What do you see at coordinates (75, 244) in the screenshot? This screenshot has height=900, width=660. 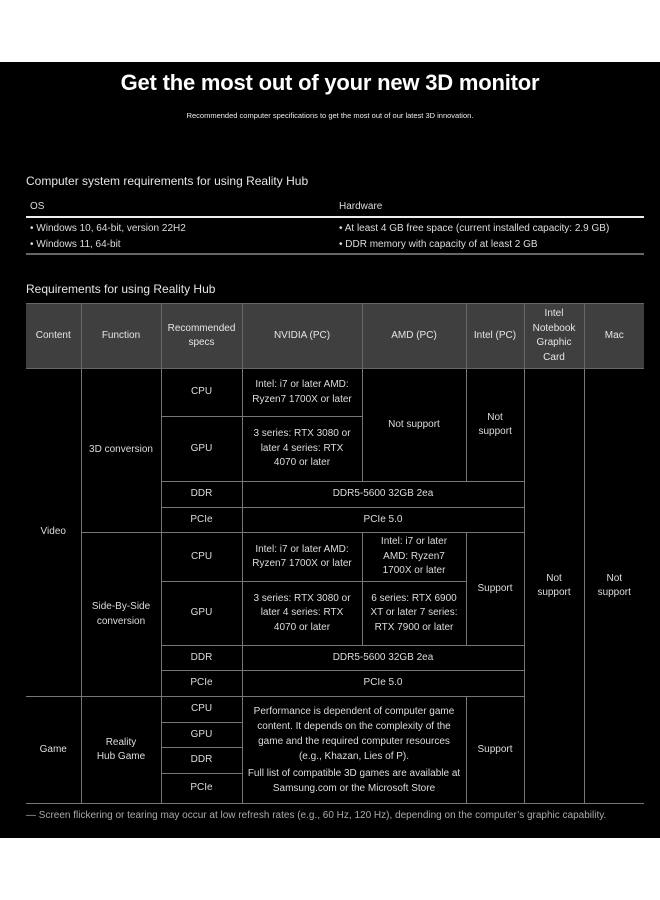 I see `os-item: • Windows 11, 64-bit` at bounding box center [75, 244].